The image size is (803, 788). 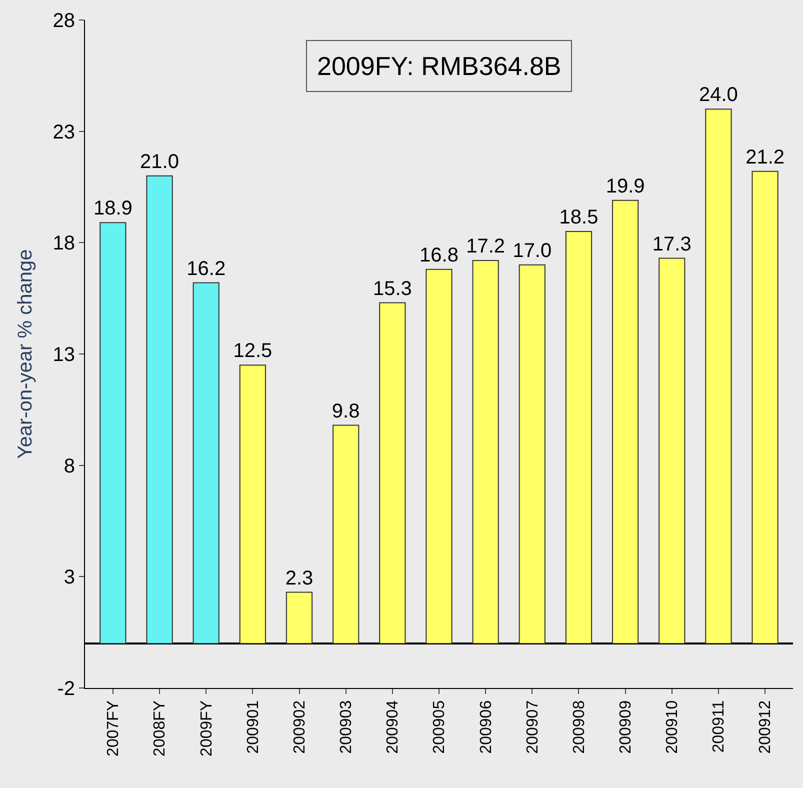 I want to click on data-label: 18.9, so click(x=112, y=209).